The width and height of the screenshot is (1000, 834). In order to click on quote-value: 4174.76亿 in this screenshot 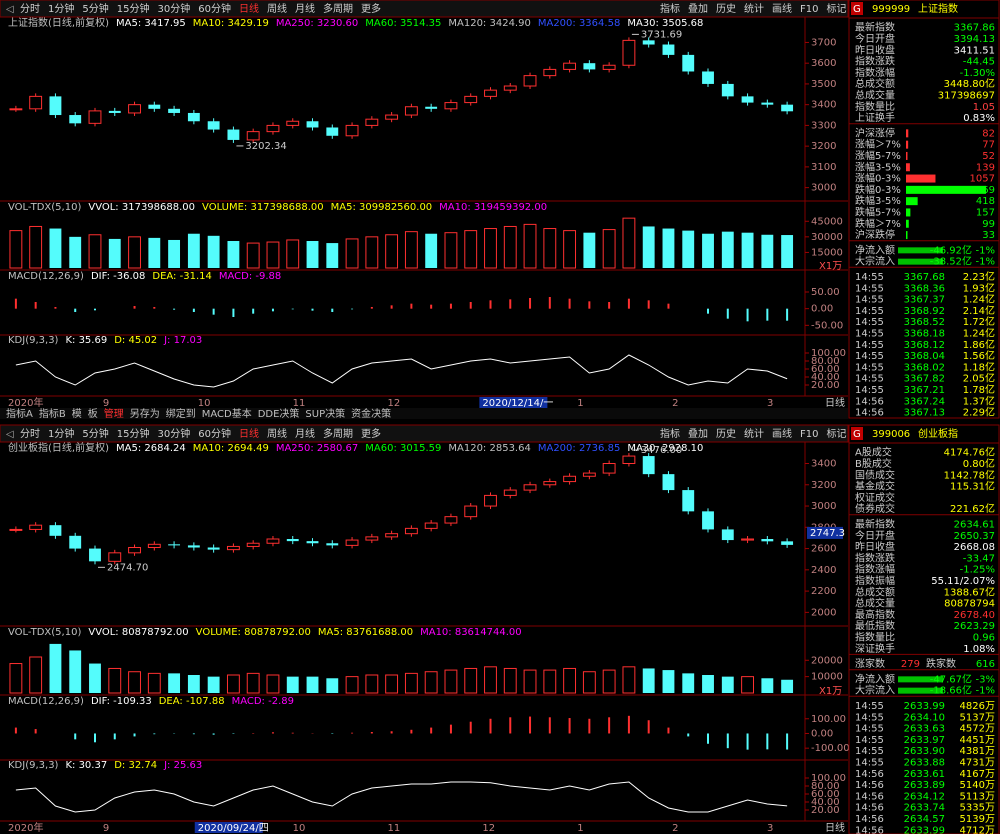, I will do `click(969, 452)`.